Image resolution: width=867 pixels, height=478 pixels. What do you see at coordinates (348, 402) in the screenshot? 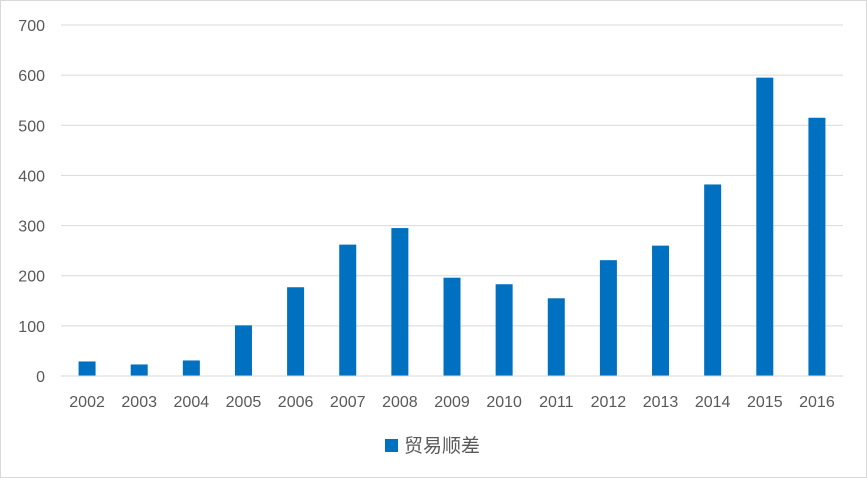
I see `x-tick-label: 2007` at bounding box center [348, 402].